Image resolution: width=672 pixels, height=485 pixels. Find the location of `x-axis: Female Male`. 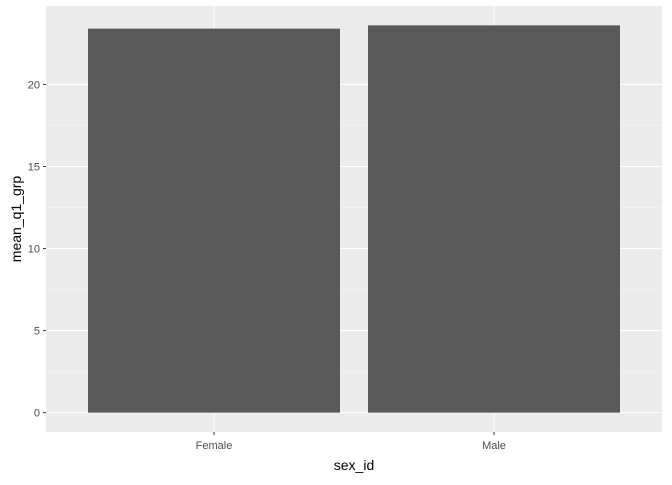

x-axis: Female Male is located at coordinates (351, 442).